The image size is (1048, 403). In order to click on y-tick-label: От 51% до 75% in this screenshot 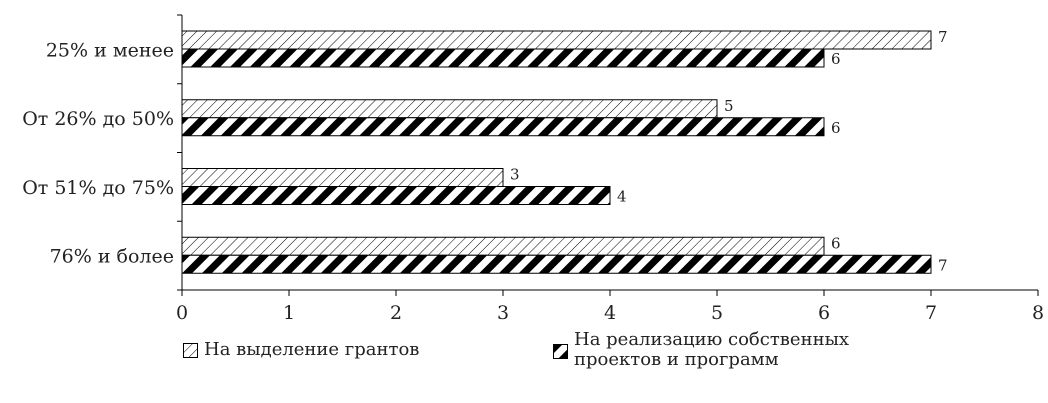, I will do `click(98, 188)`.